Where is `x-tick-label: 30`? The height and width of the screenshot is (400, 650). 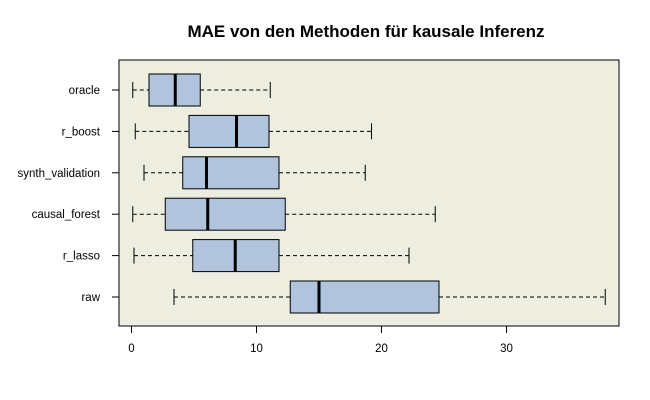 x-tick-label: 30 is located at coordinates (506, 349).